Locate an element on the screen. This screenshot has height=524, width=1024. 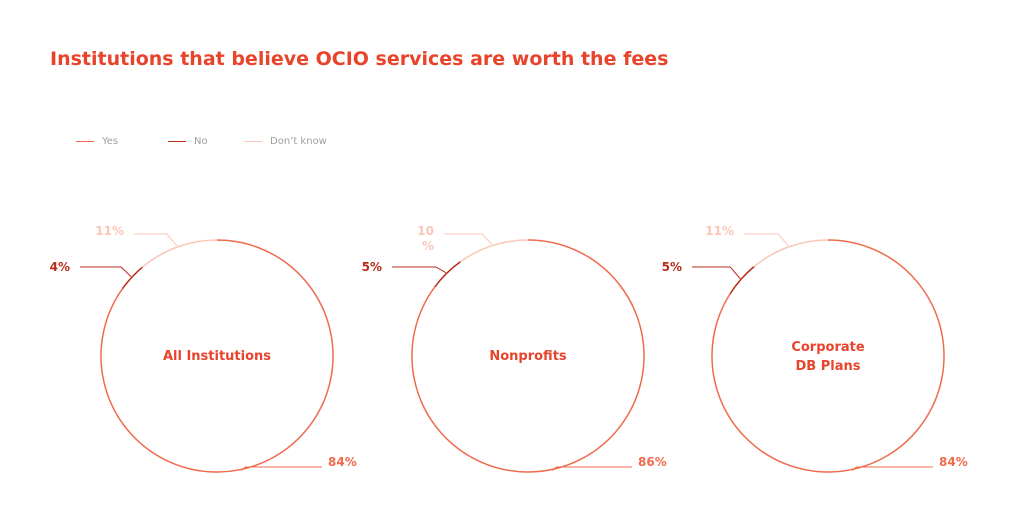
ring-2-center-label: Nonprofits is located at coordinates (528, 356).